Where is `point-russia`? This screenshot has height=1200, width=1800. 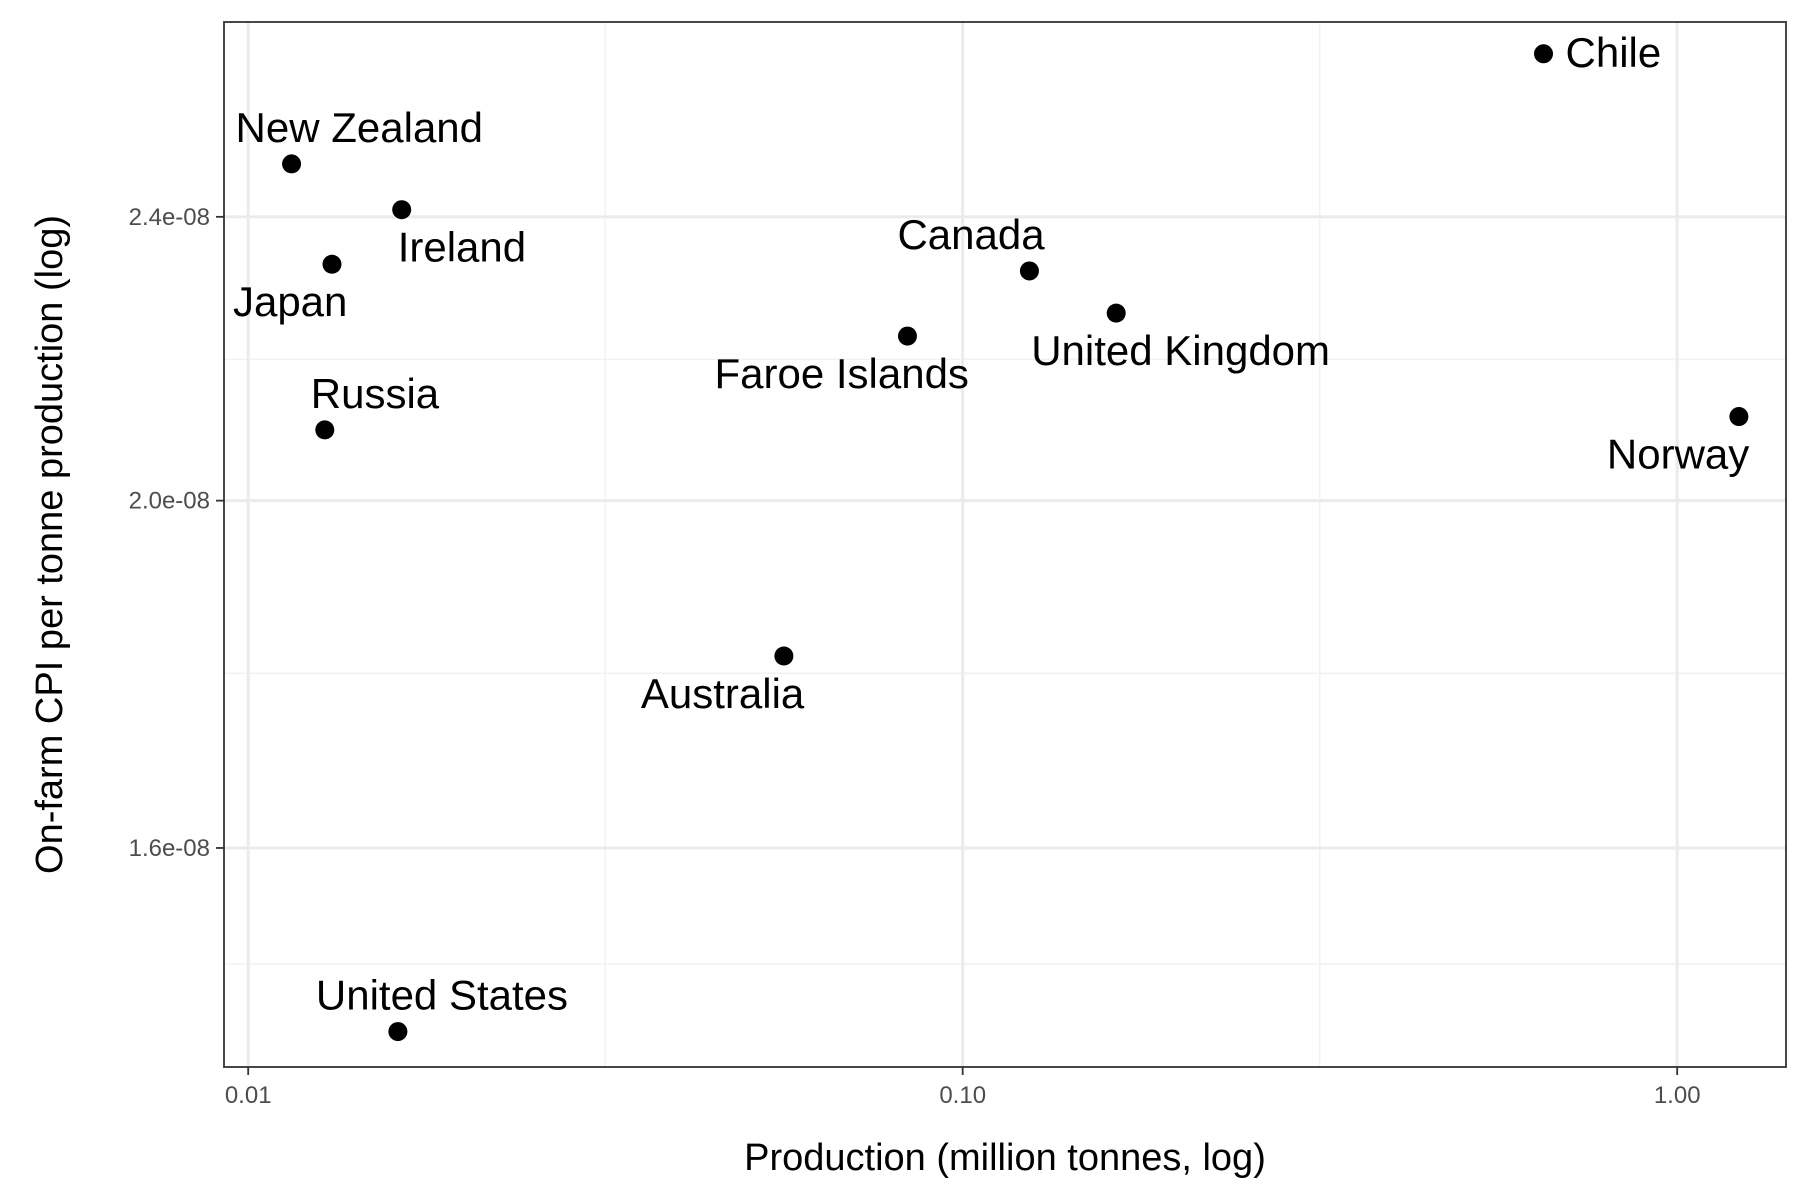 point-russia is located at coordinates (325, 430).